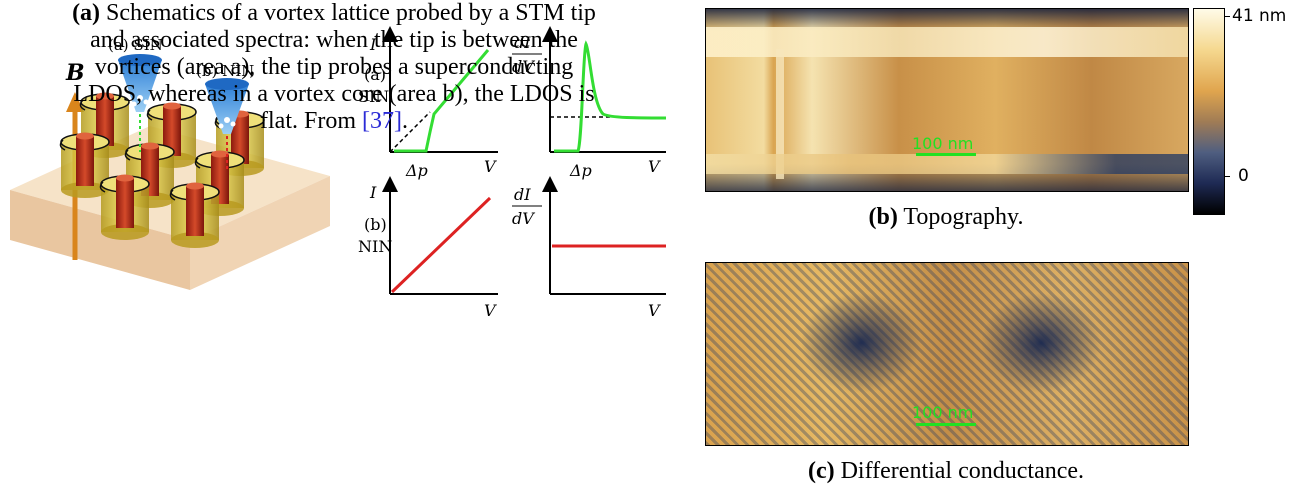 This screenshot has width=1309, height=502. Describe the element at coordinates (654, 310) in the screenshot. I see `plot-x-V-bottom-right: V` at that location.